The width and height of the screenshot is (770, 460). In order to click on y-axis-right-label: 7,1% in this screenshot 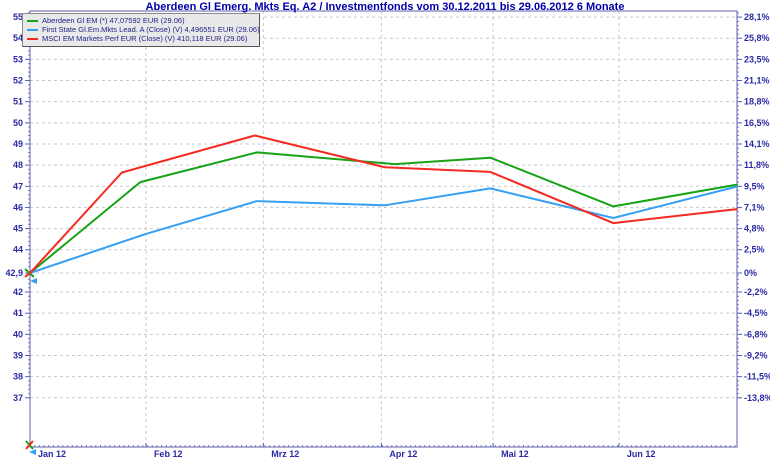, I will do `click(754, 207)`.